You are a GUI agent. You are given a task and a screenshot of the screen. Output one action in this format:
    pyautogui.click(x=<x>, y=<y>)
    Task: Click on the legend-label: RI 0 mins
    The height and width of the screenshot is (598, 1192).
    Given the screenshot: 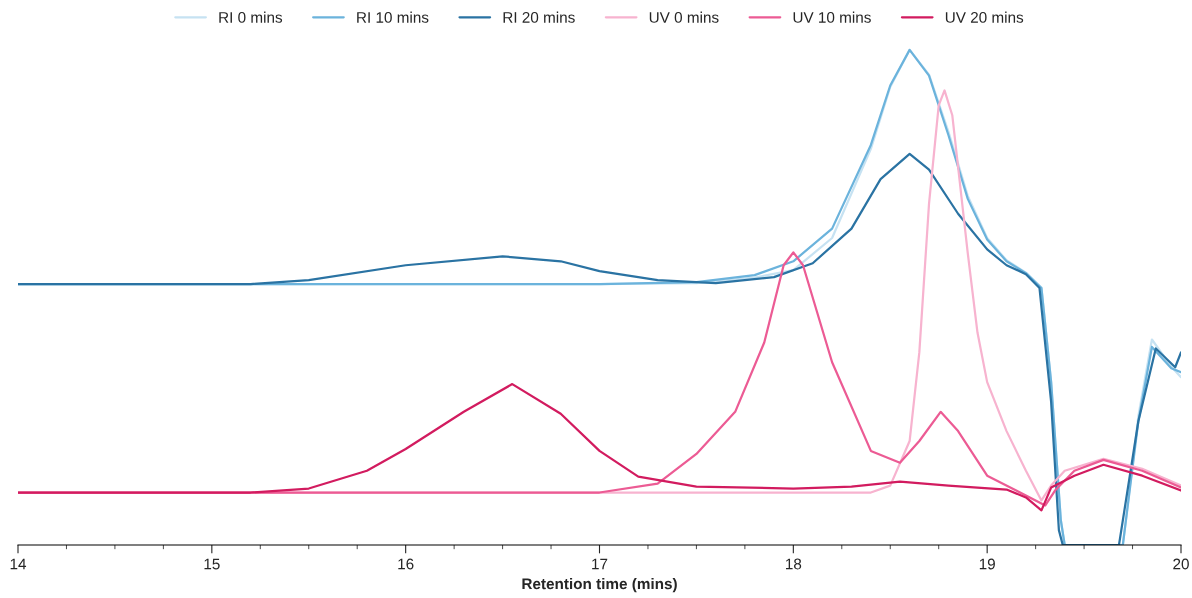 What is the action you would take?
    pyautogui.click(x=251, y=17)
    